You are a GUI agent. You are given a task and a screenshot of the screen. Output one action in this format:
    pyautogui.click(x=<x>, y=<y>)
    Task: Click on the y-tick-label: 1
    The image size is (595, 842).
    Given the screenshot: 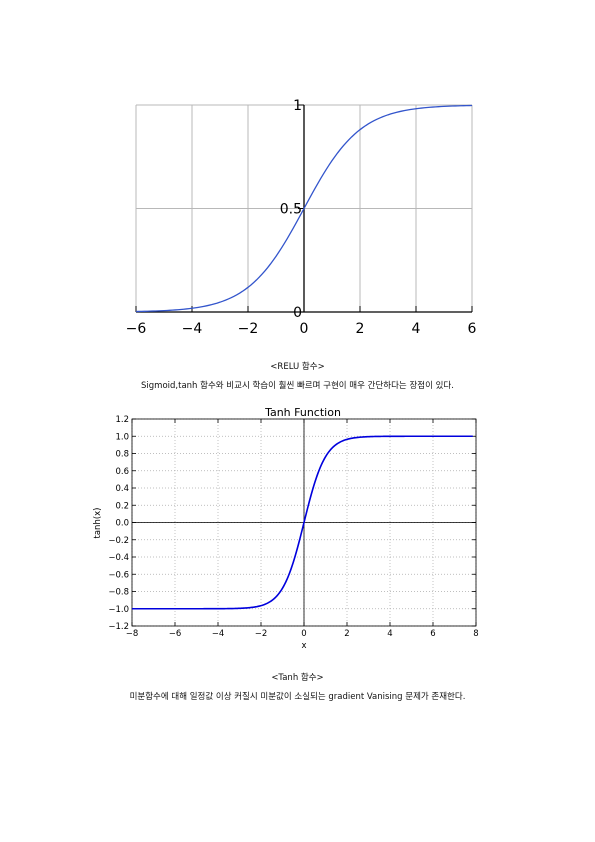 What is the action you would take?
    pyautogui.click(x=297, y=106)
    